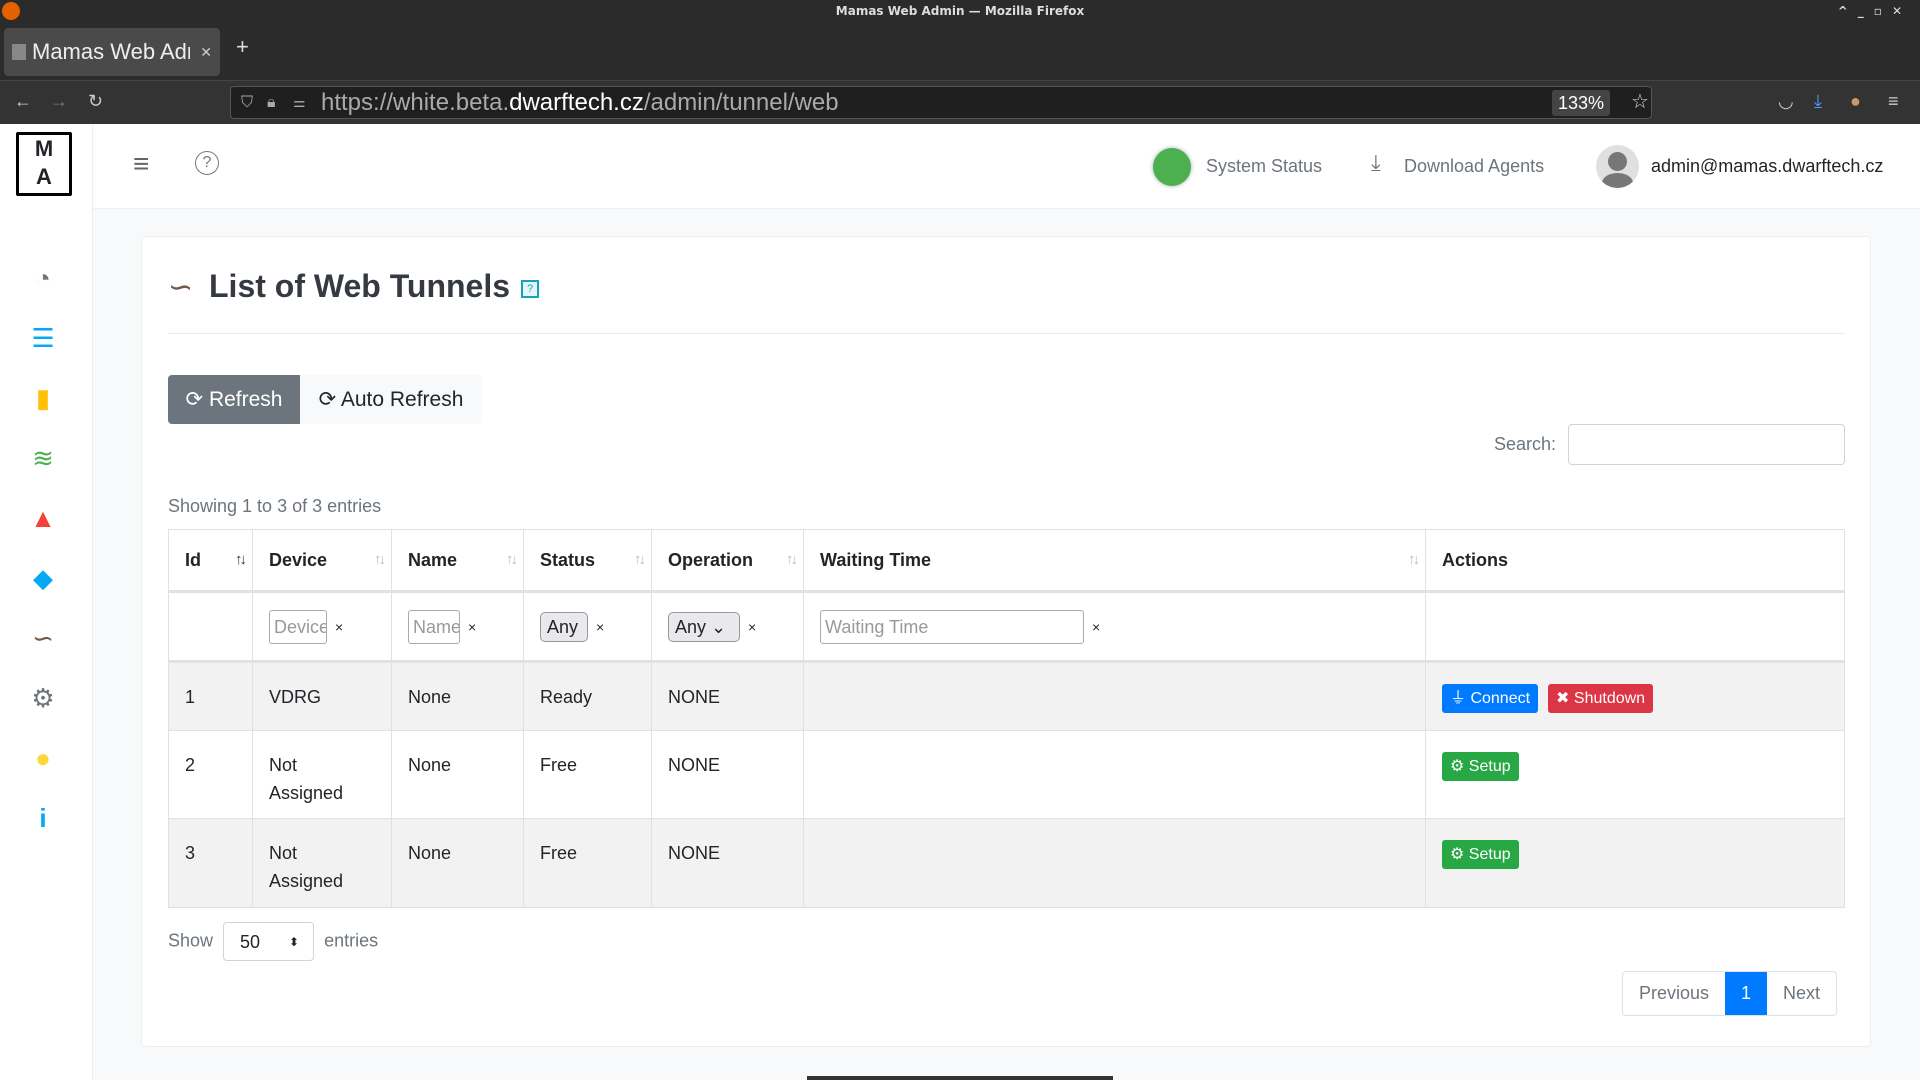 The image size is (1920, 1080). I want to click on divider, so click(1006, 333).